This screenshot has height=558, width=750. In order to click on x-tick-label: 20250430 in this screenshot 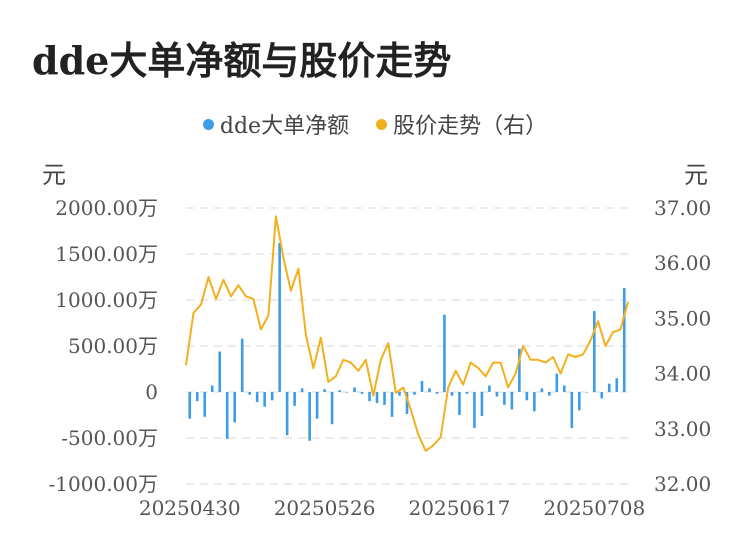, I will do `click(190, 508)`.